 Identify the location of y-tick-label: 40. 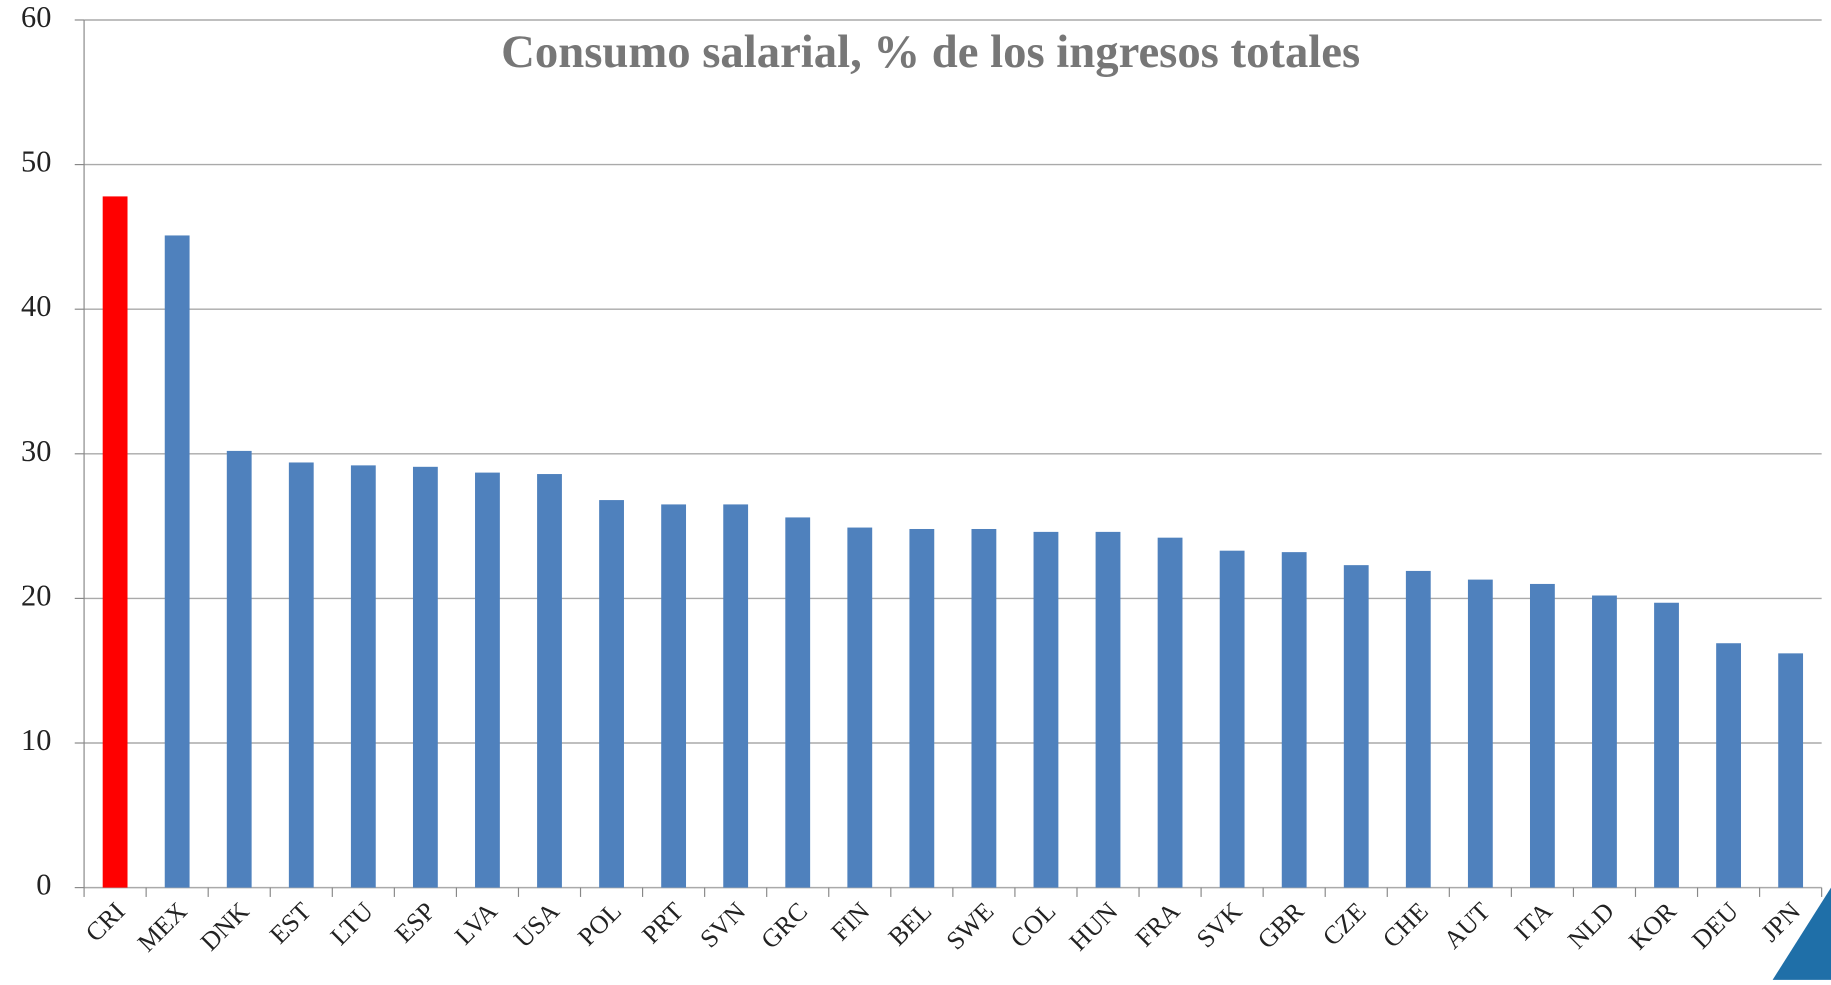
(36, 306).